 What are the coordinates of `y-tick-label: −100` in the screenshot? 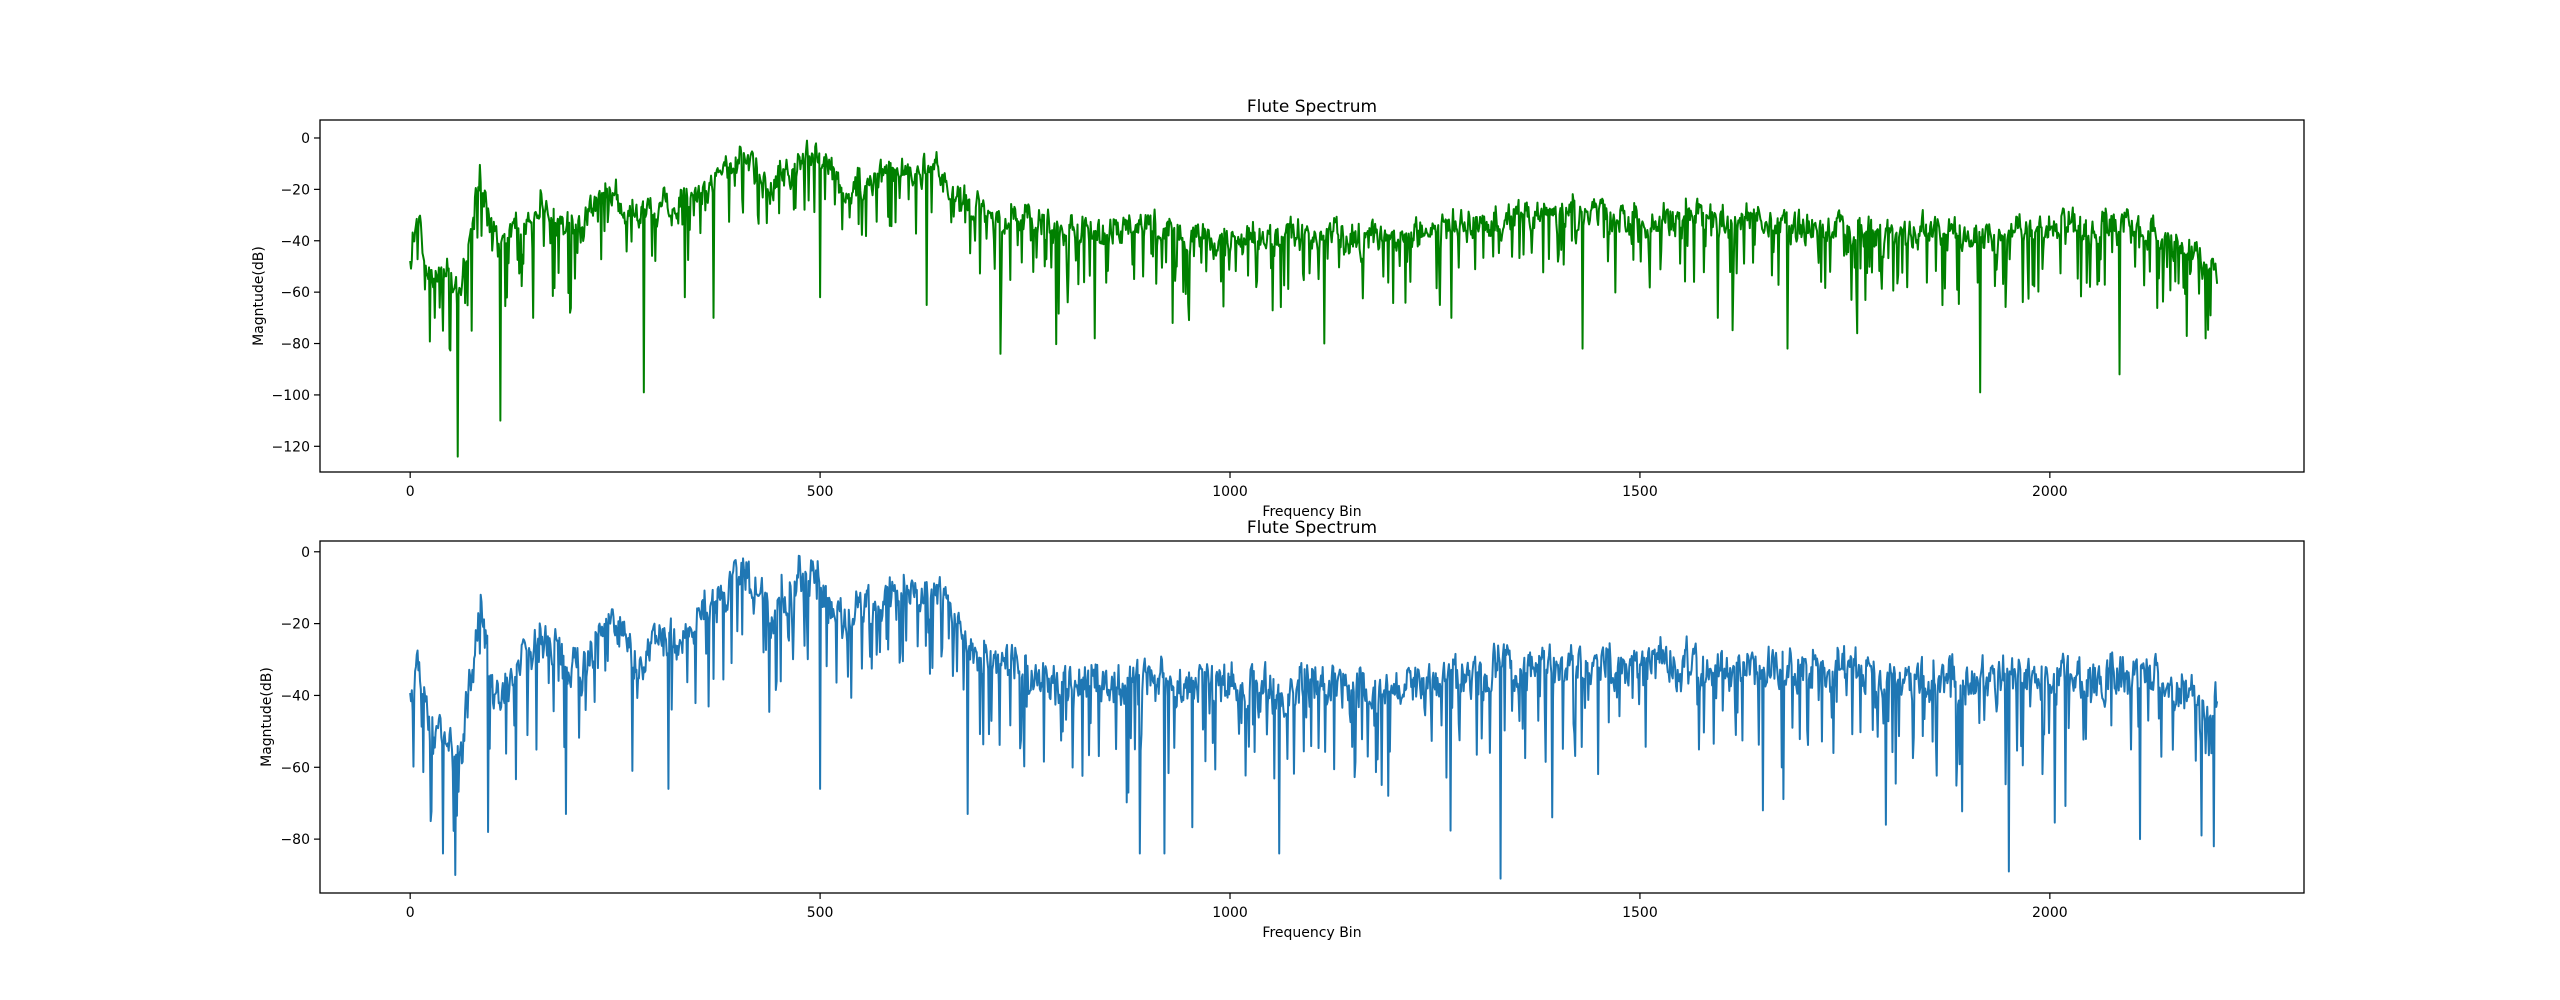 It's located at (291, 396).